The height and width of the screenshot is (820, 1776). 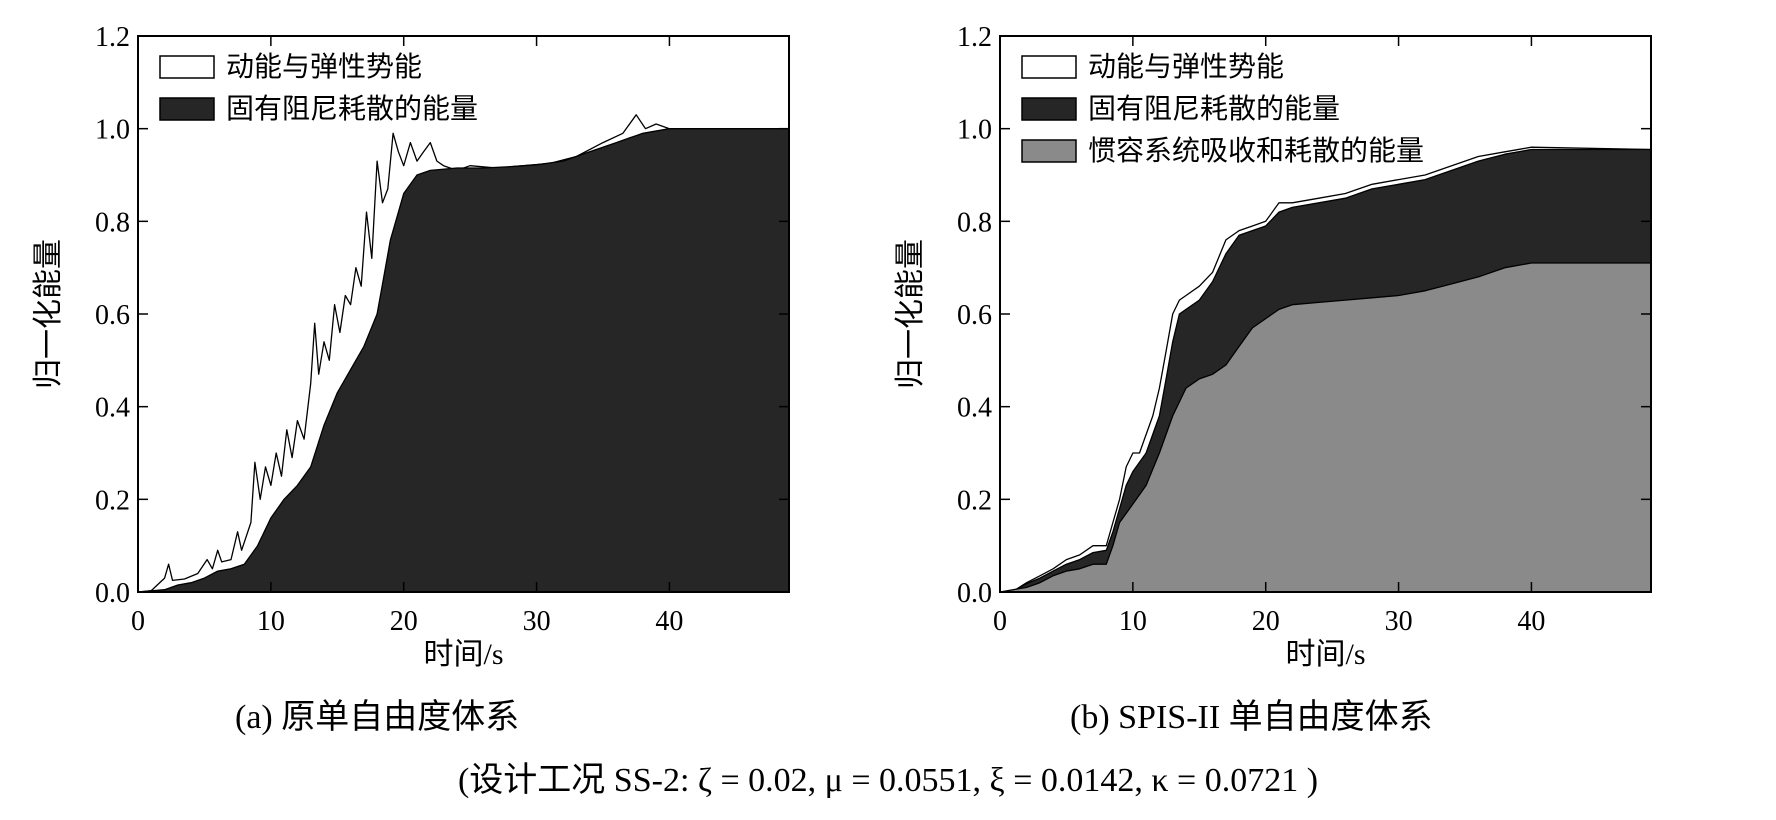 I want to click on caption-a: (a) 原单自由度体系, so click(x=377, y=717).